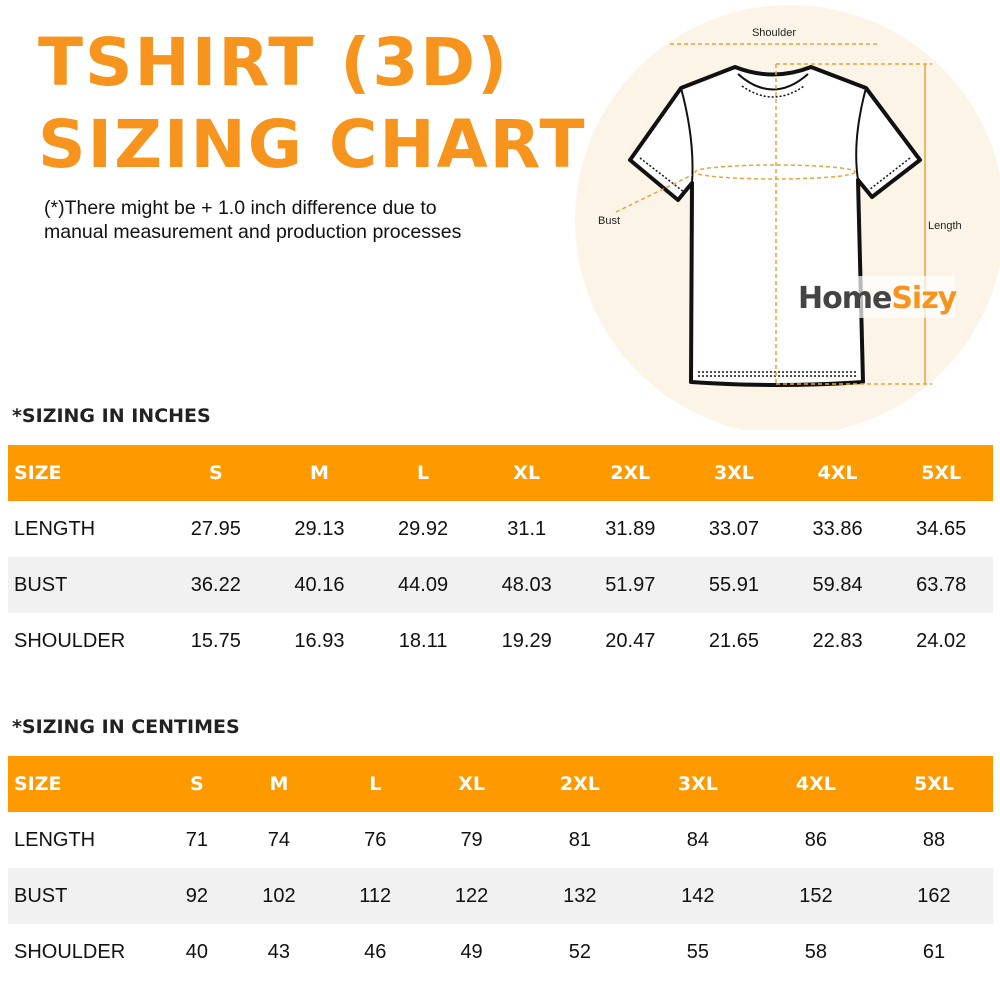 The width and height of the screenshot is (1000, 1000). Describe the element at coordinates (279, 839) in the screenshot. I see `value-cell: 74` at that location.